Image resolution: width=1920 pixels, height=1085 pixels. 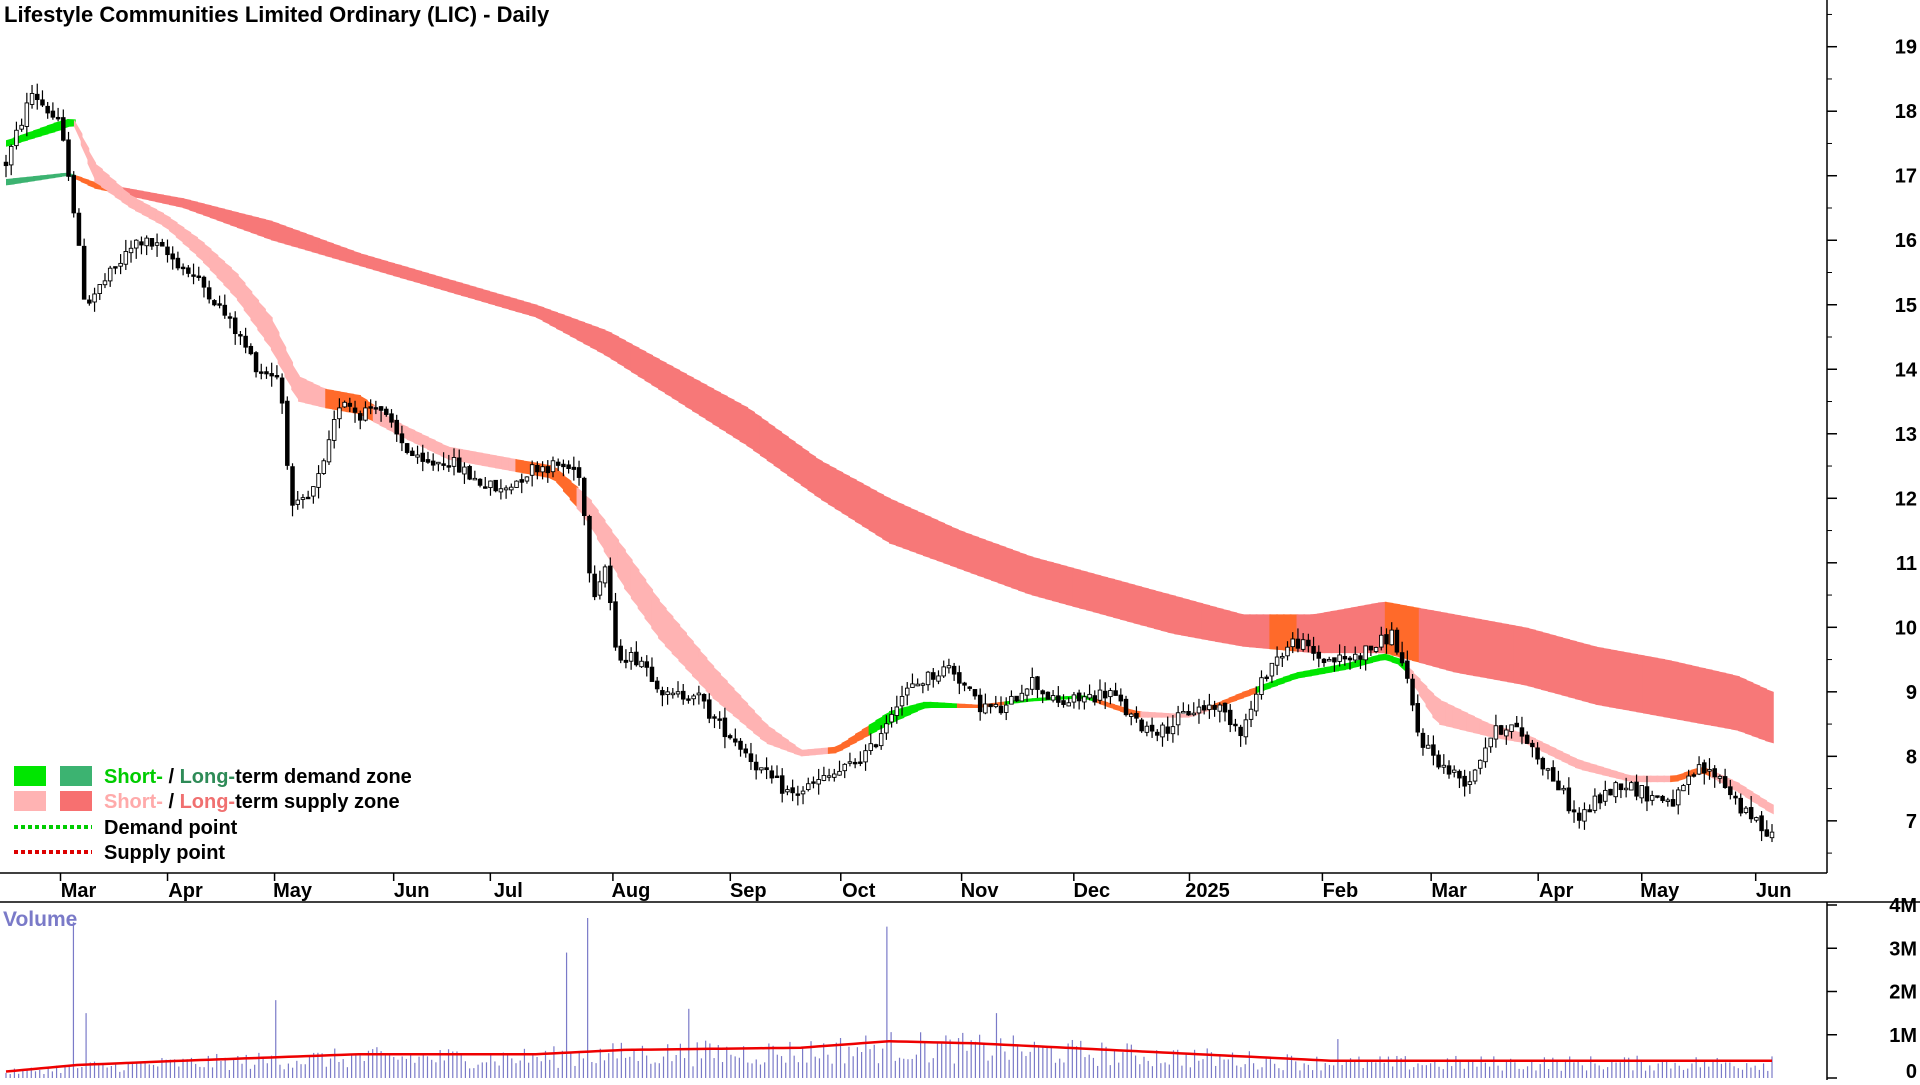 What do you see at coordinates (1207, 891) in the screenshot?
I see `x-tick-label: 2025` at bounding box center [1207, 891].